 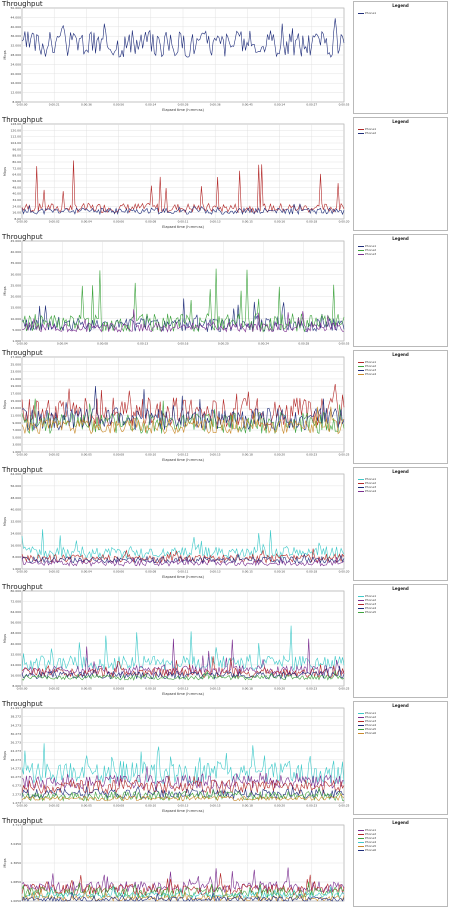 What do you see at coordinates (183, 222) in the screenshot?
I see `x-tick-label: 0:00:11` at bounding box center [183, 222].